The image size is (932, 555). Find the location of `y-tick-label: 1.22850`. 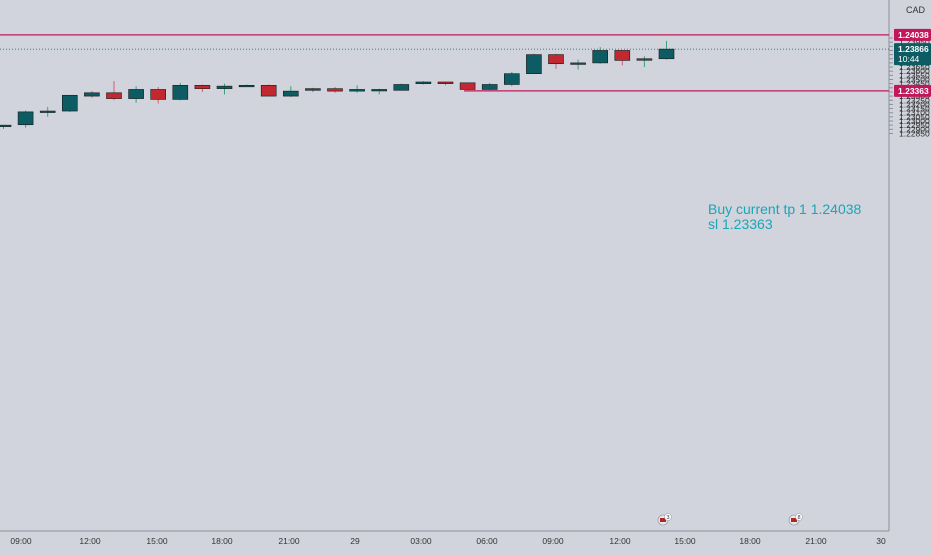

y-tick-label: 1.22850 is located at coordinates (914, 133).